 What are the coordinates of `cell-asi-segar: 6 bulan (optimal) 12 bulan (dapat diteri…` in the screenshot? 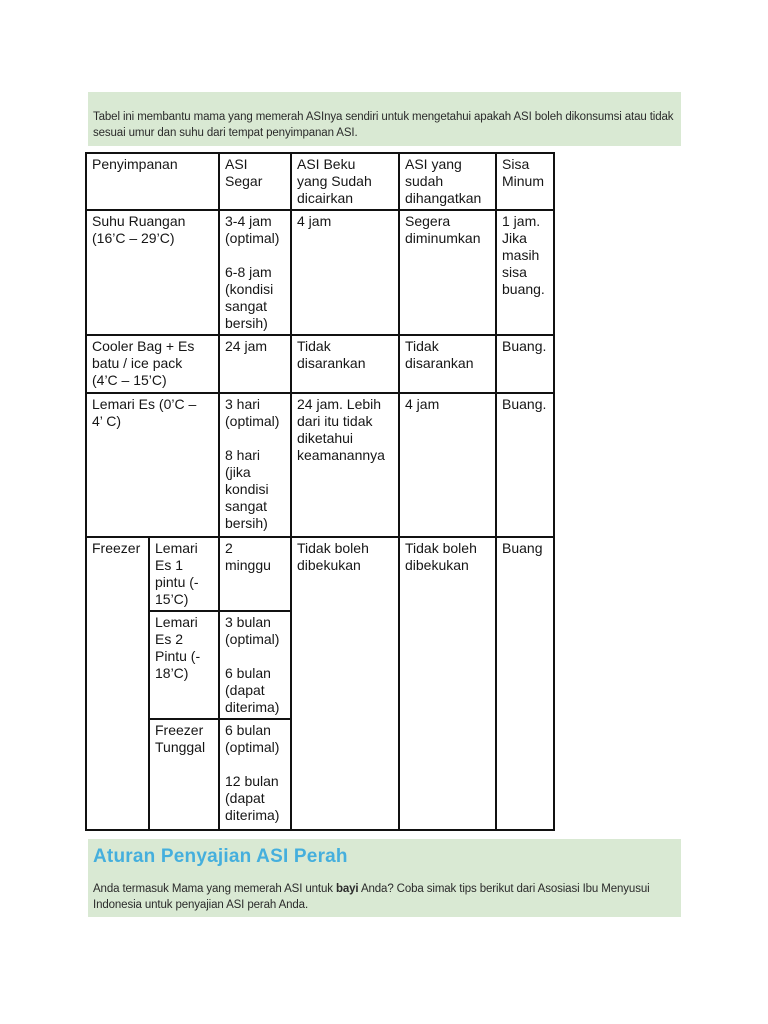 It's located at (255, 774).